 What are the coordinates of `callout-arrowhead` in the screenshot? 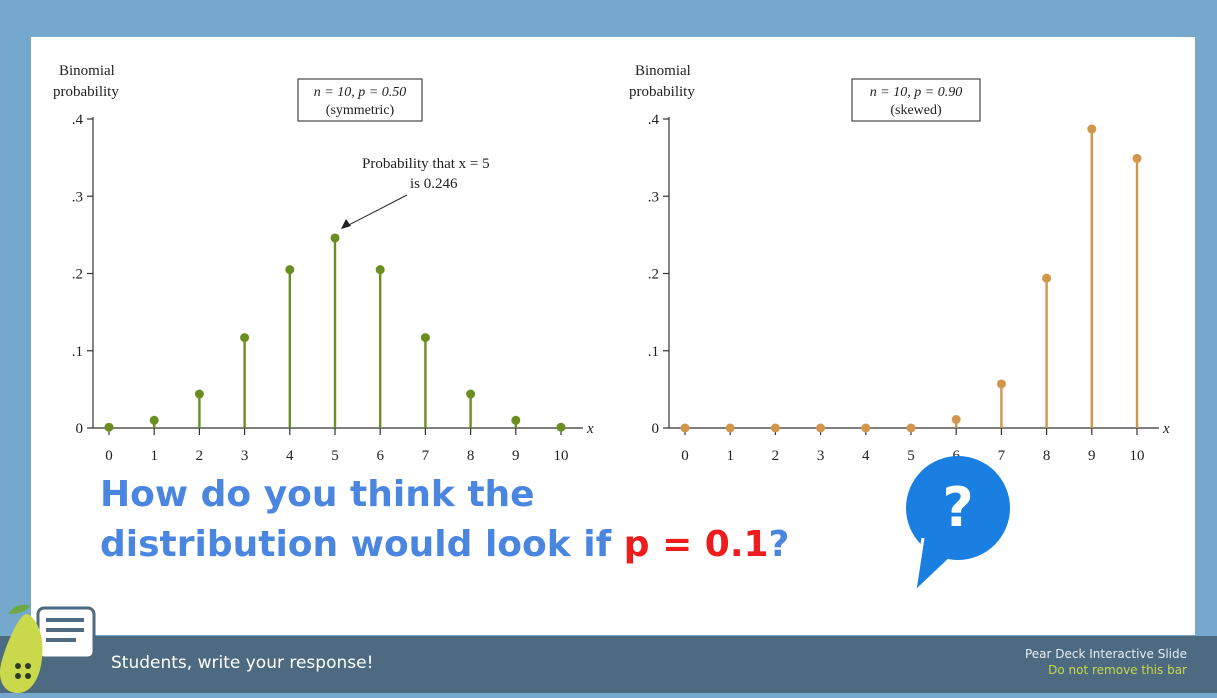 It's located at (346, 223).